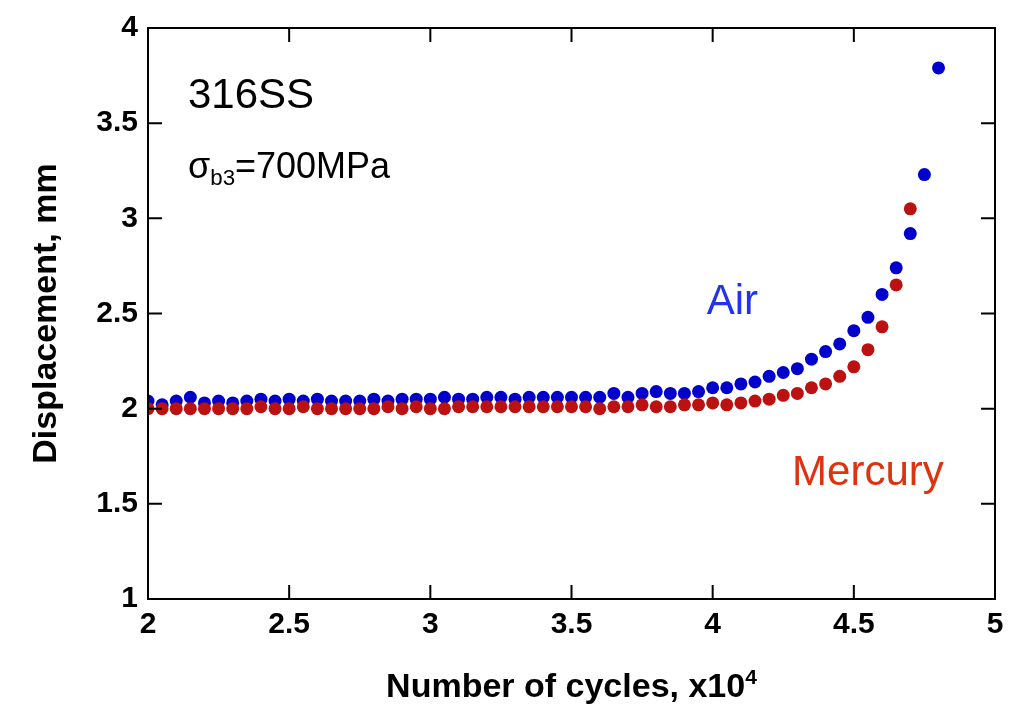 The width and height of the screenshot is (1025, 709). Describe the element at coordinates (430, 623) in the screenshot. I see `x-tick-label: 3` at that location.